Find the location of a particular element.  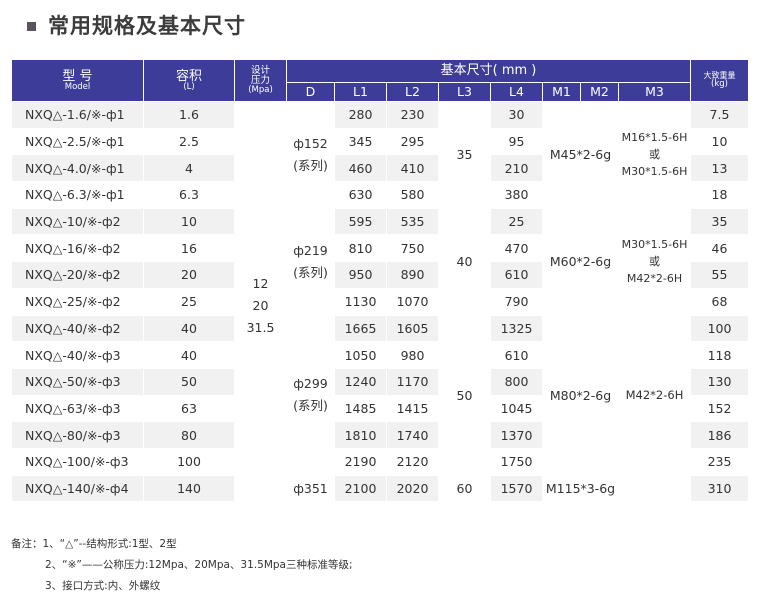

cell-volume: 50 is located at coordinates (189, 381).